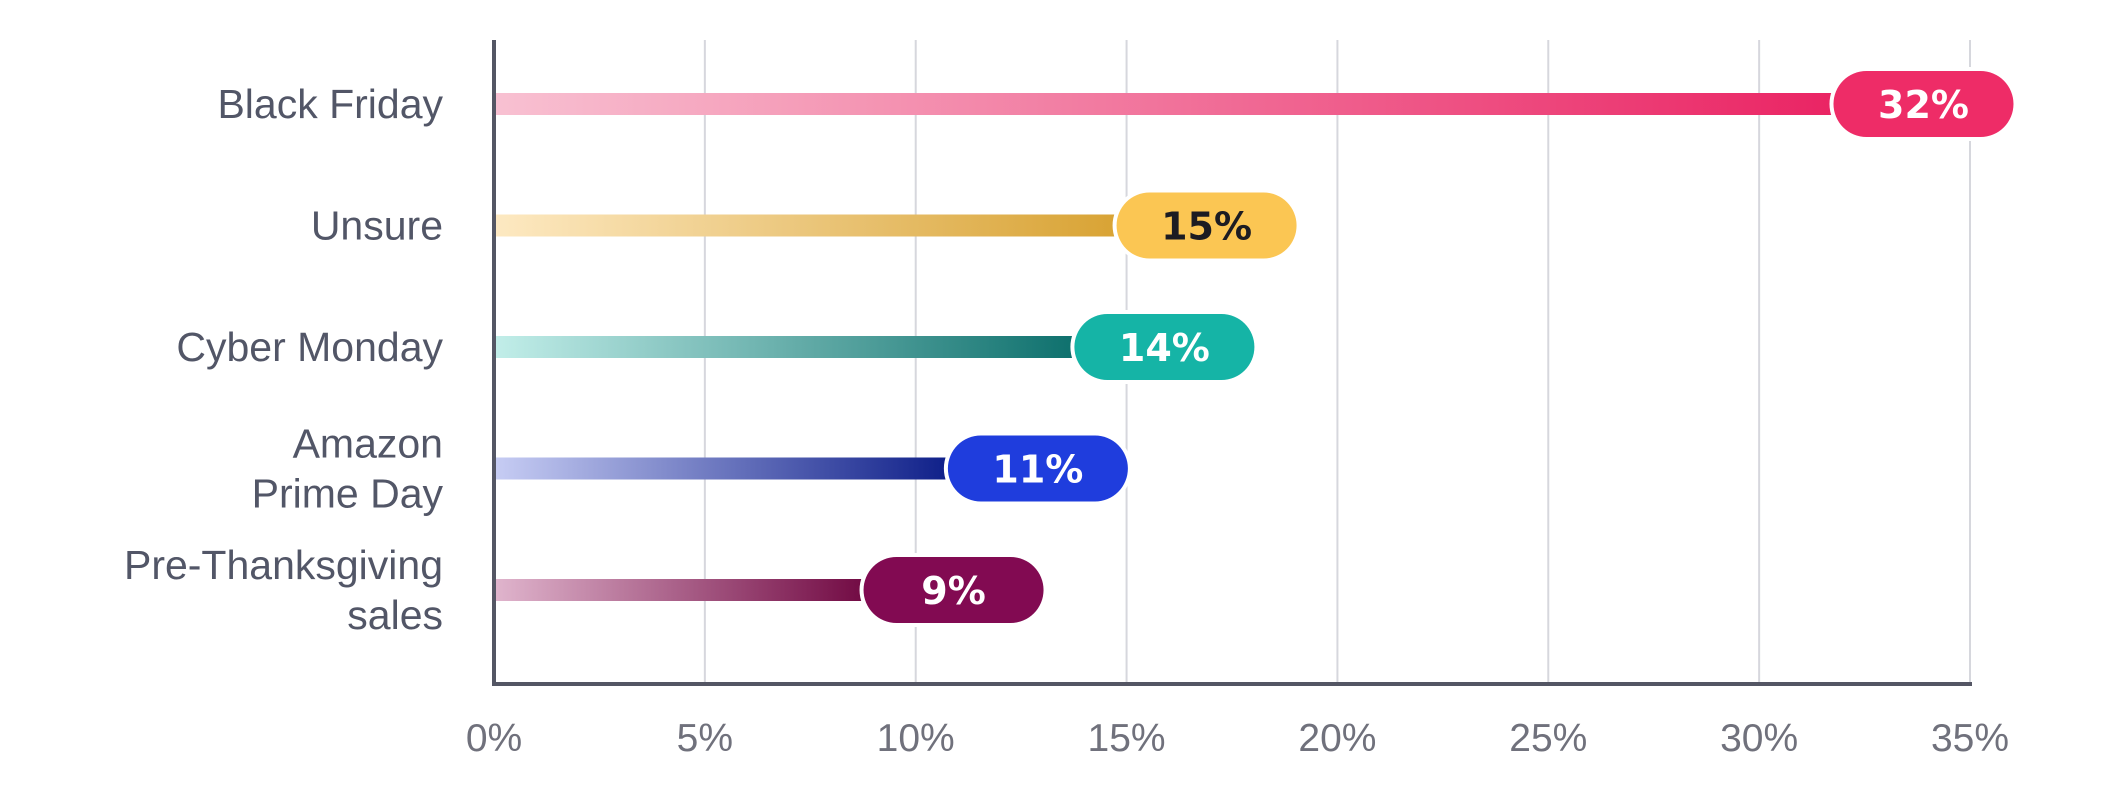  I want to click on data-label: 14%, so click(1164, 348).